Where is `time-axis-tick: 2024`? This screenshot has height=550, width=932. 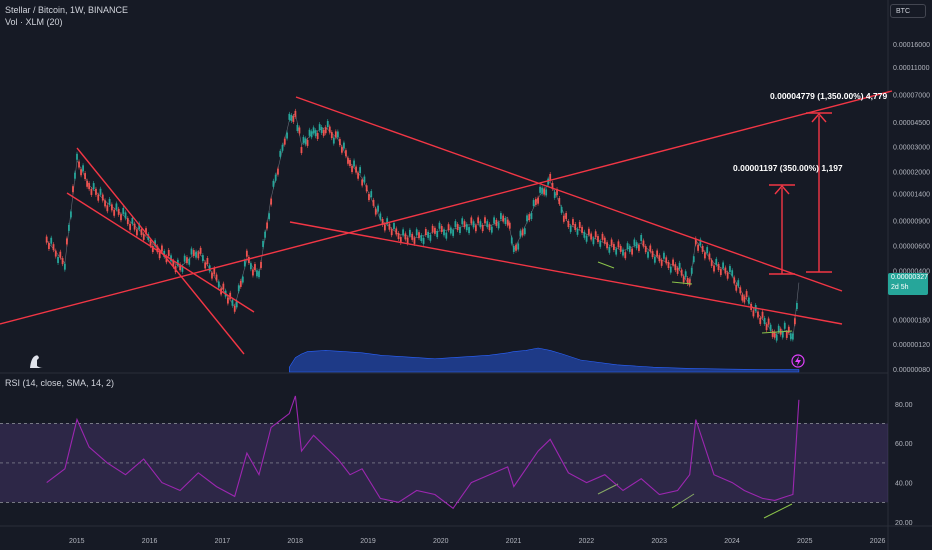 time-axis-tick: 2024 is located at coordinates (732, 541).